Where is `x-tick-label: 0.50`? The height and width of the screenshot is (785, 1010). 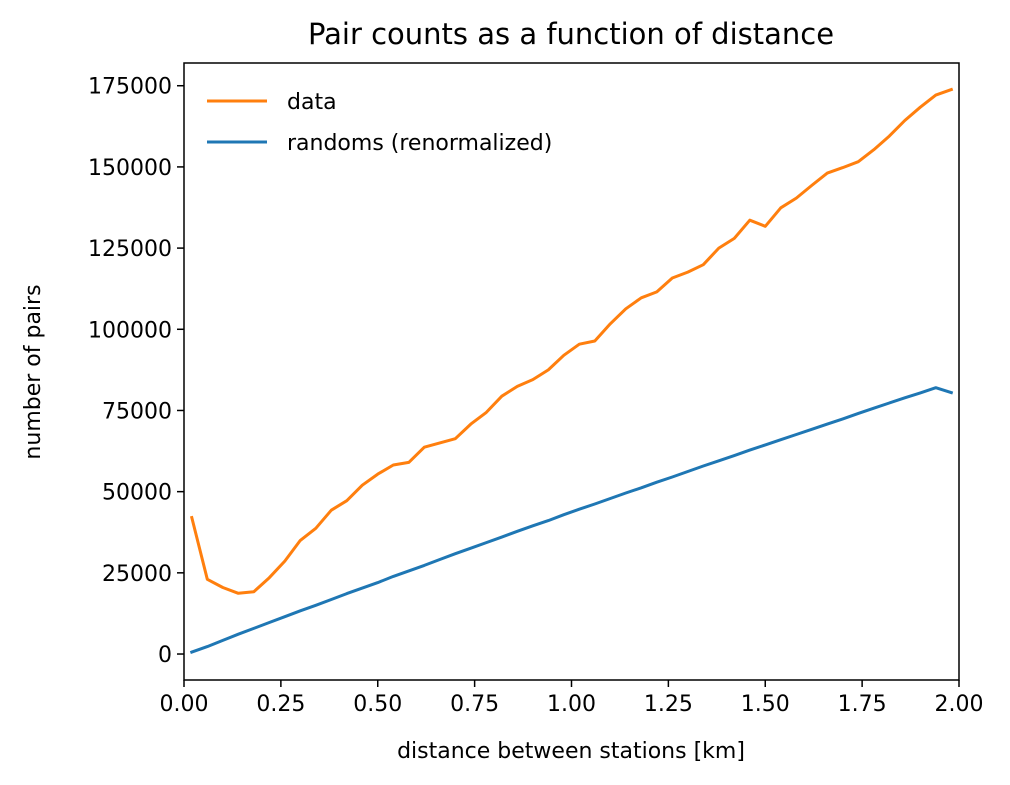
x-tick-label: 0.50 is located at coordinates (377, 704).